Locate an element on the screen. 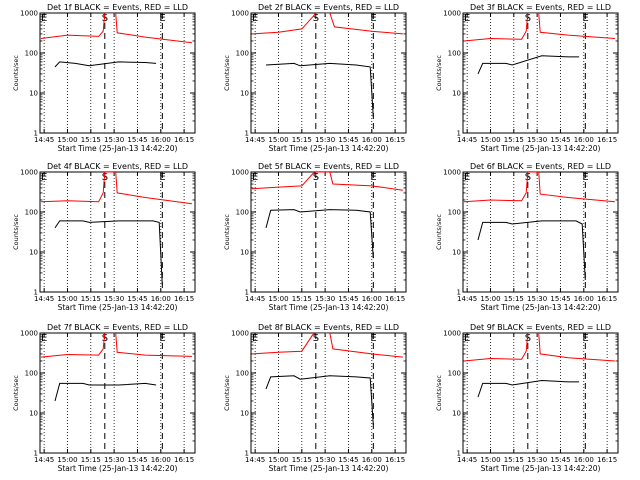 This screenshot has height=480, width=640. panel-title: Det 2f BLACK = Events, RED = LLD is located at coordinates (328, 7).